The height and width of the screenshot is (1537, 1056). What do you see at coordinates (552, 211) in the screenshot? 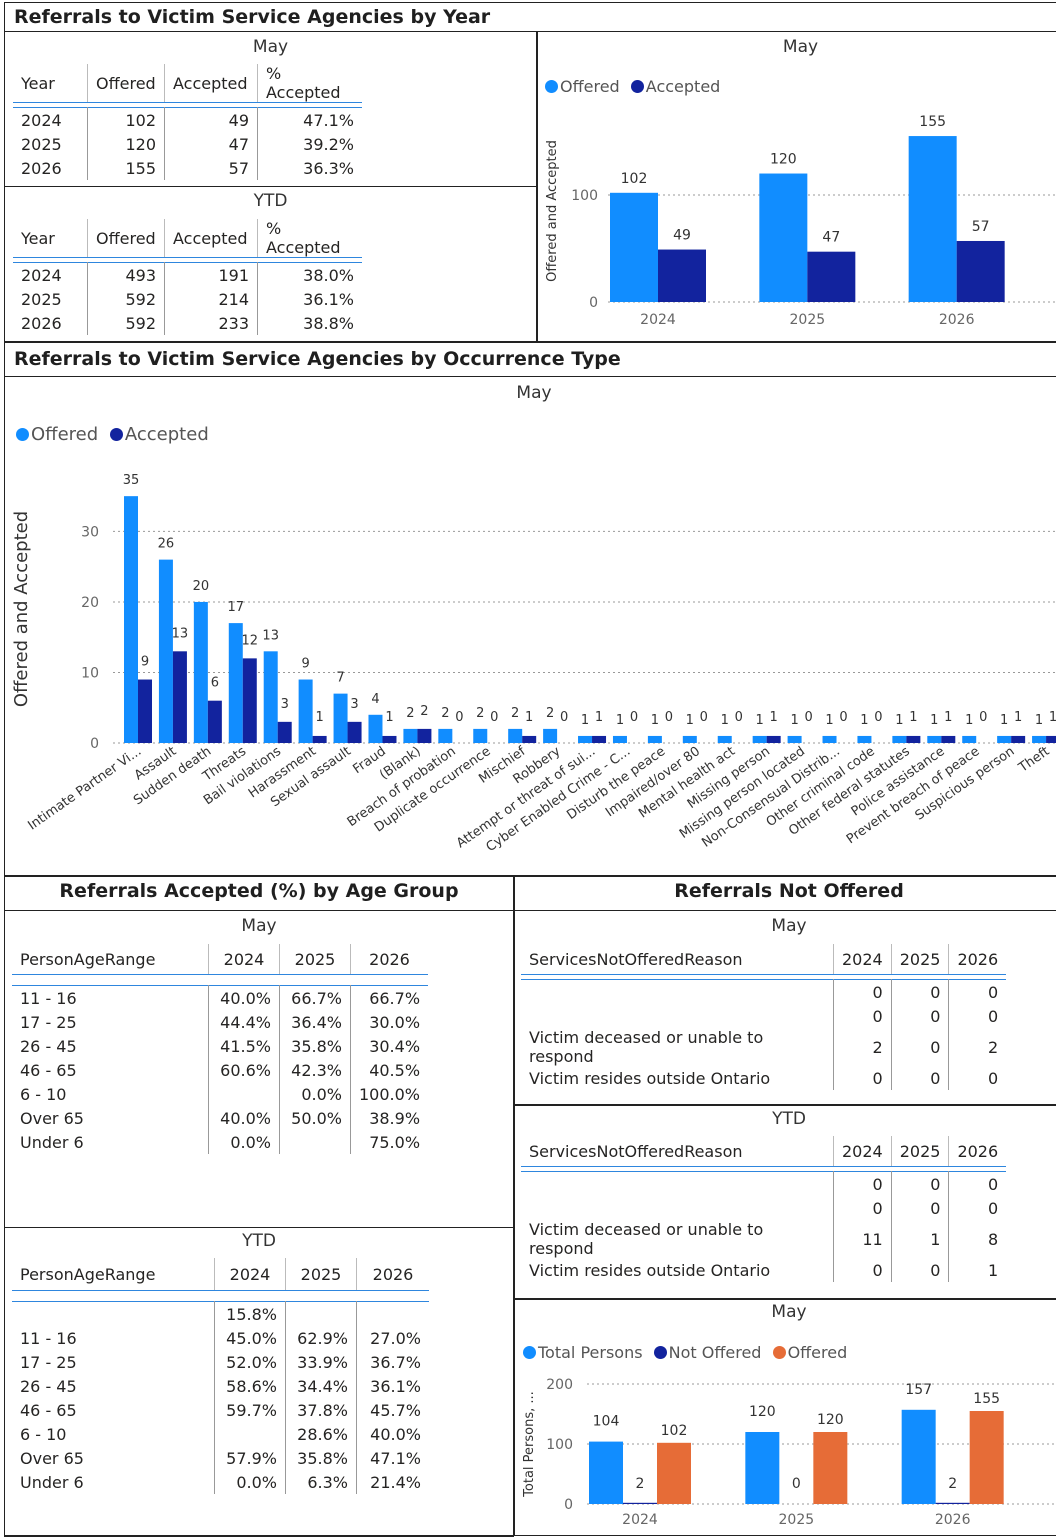
I see `y-axis-label: Offered and Accepted` at bounding box center [552, 211].